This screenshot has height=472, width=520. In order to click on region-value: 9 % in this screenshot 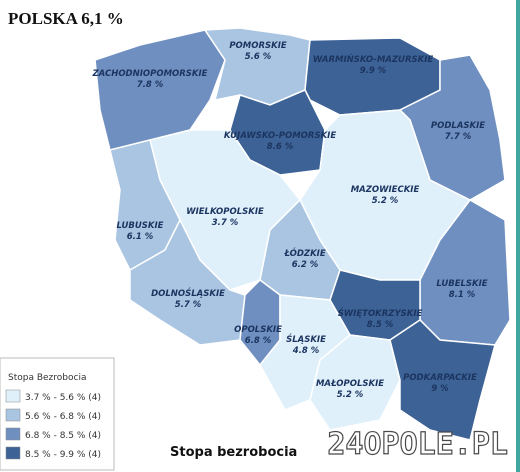, I will do `click(440, 389)`.